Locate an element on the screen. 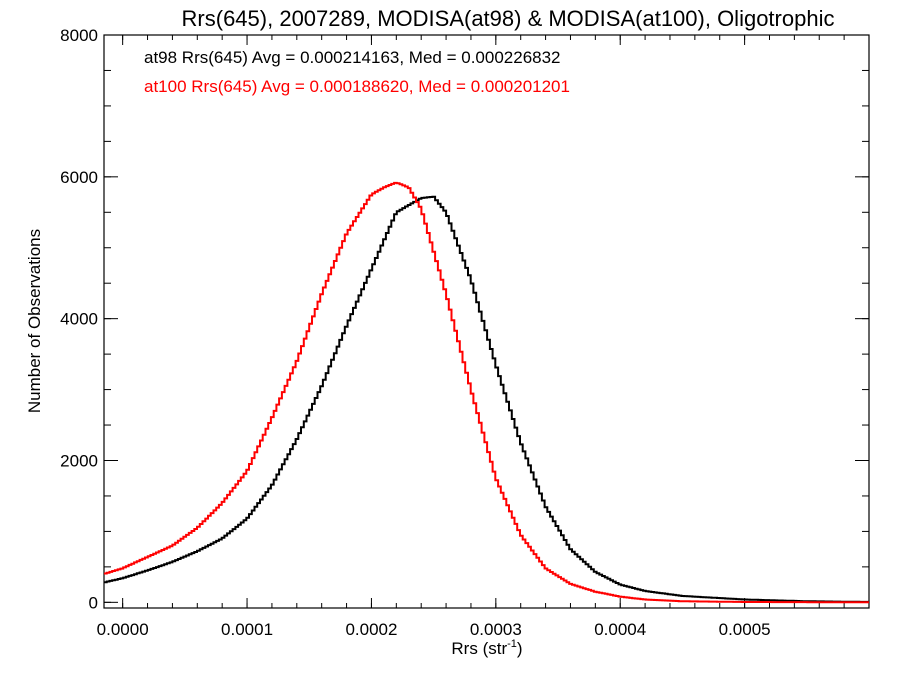 The width and height of the screenshot is (900, 675). y-tick-label: 2000 is located at coordinates (79, 460).